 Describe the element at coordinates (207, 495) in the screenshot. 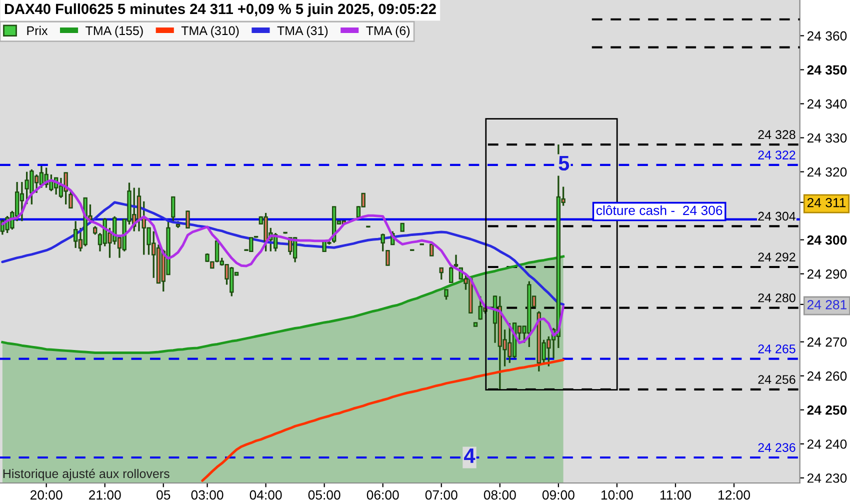

I see `x-tick-label: 03:00` at that location.